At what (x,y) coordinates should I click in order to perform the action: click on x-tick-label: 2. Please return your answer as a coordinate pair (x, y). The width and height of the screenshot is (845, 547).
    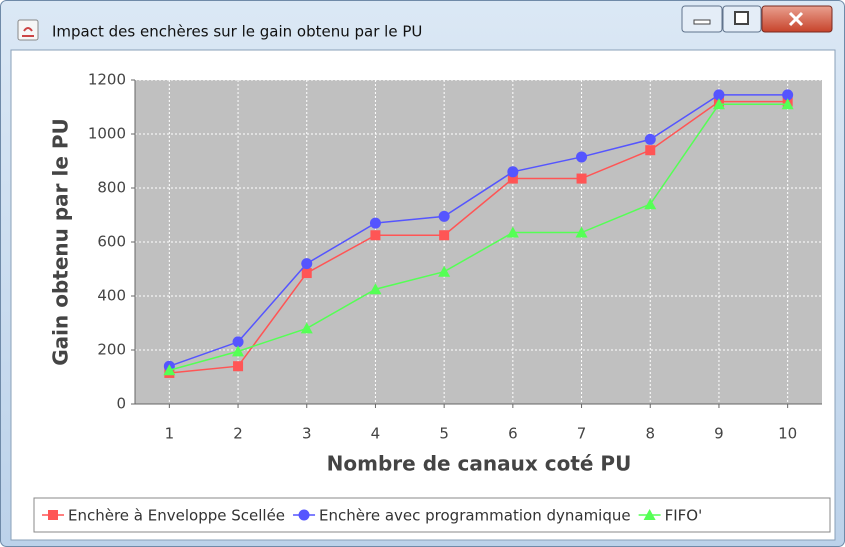
    Looking at the image, I should click on (238, 434).